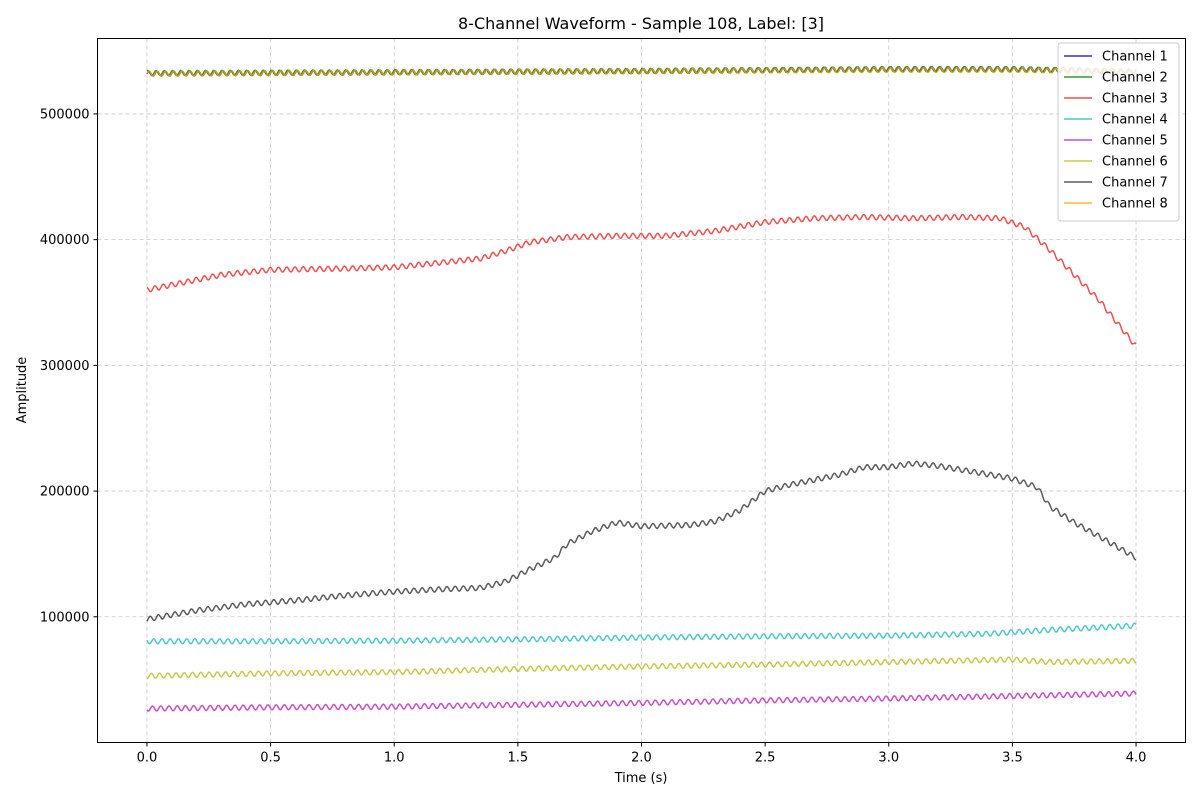 Image resolution: width=1200 pixels, height=800 pixels. I want to click on y-tick-label: 100000, so click(65, 617).